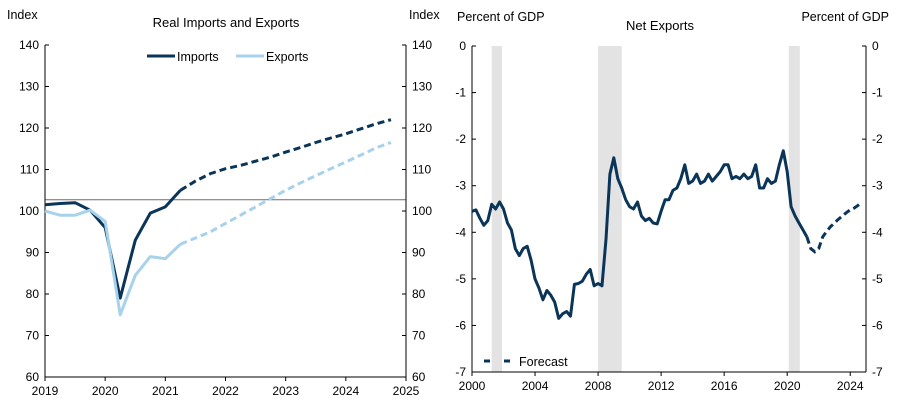 The image size is (903, 407). What do you see at coordinates (422, 128) in the screenshot?
I see `y-tick-label-right: 120` at bounding box center [422, 128].